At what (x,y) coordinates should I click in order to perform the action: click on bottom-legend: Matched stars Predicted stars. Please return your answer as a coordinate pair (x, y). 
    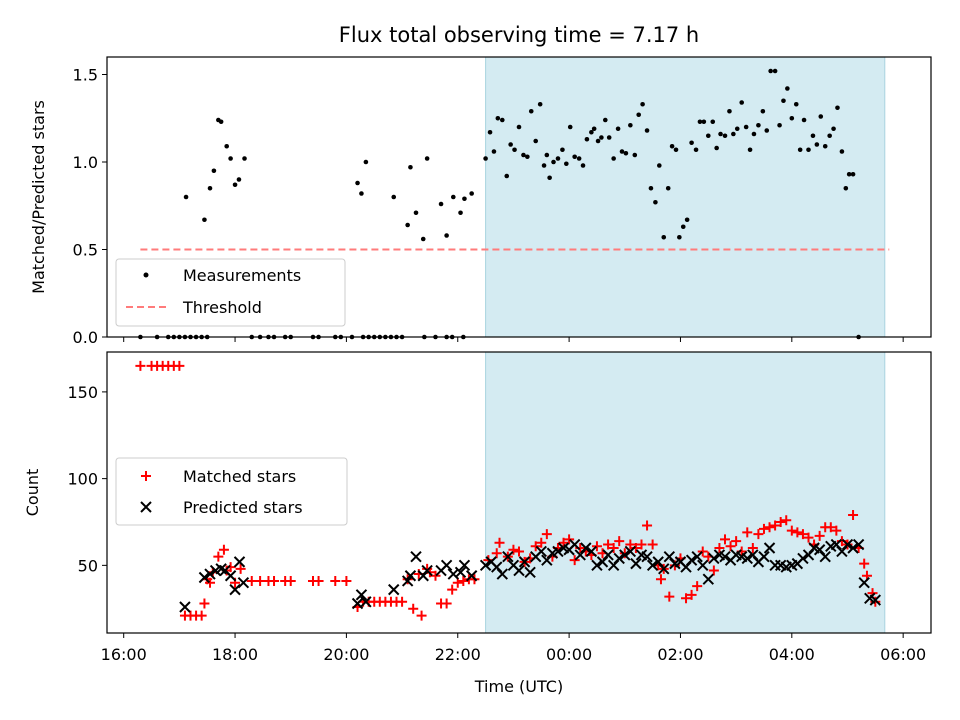
    Looking at the image, I should click on (231, 491).